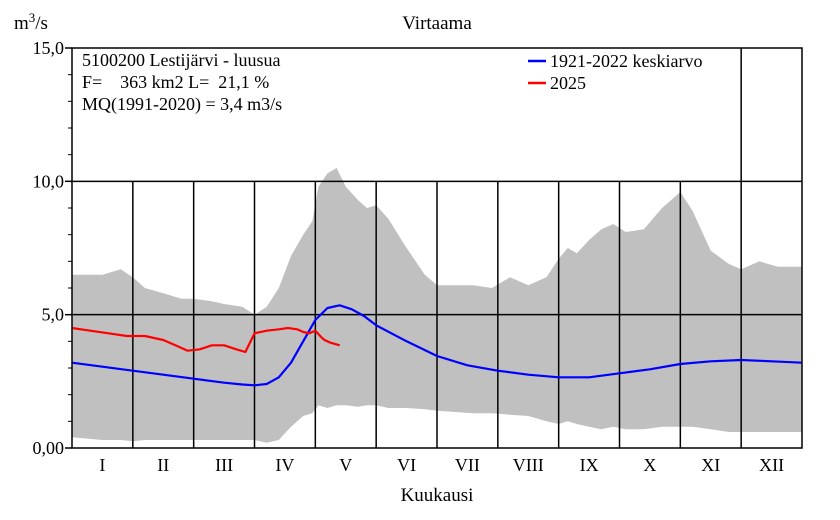 The height and width of the screenshot is (520, 840). I want to click on y-tick-label: 15,0, so click(49, 48).